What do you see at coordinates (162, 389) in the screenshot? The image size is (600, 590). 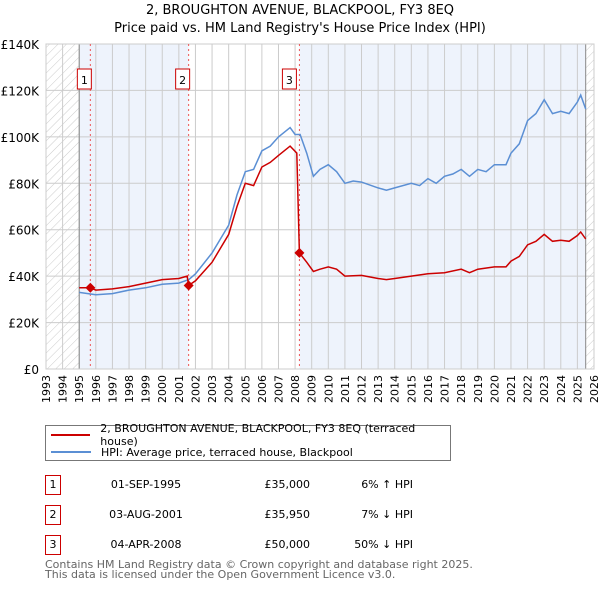 I see `x-tick-label: 2000` at bounding box center [162, 389].